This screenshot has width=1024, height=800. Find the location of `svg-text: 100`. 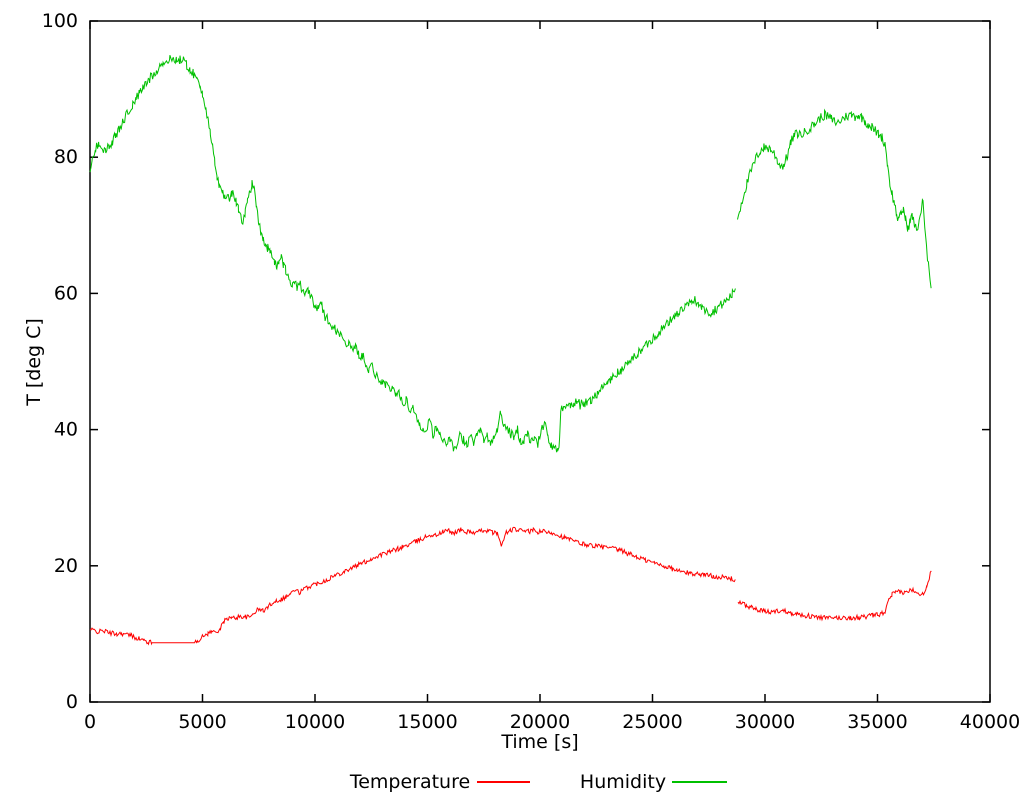

svg-text: 100 is located at coordinates (60, 21).